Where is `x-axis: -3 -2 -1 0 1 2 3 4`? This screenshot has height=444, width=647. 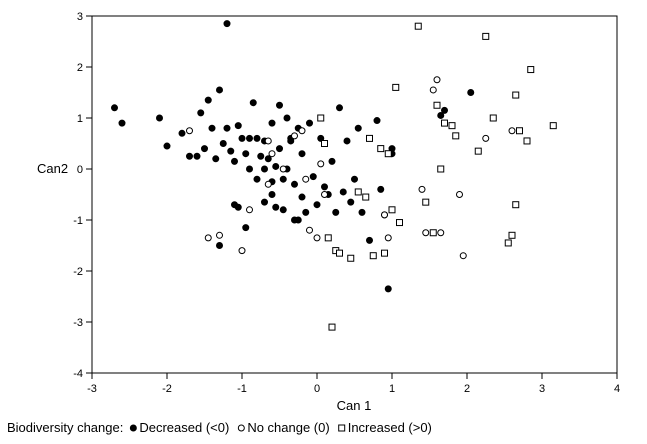 x-axis: -3 -2 -1 0 1 2 3 4 is located at coordinates (353, 384).